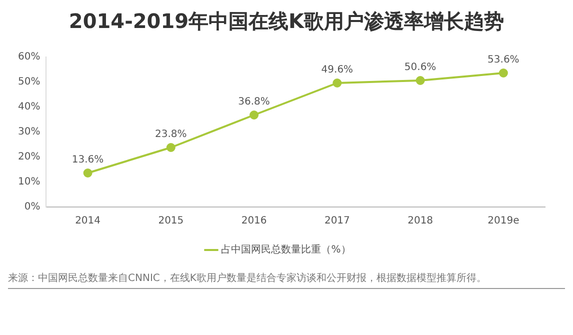 This screenshot has height=335, width=573. I want to click on x-tick-label: 2014, so click(88, 221).